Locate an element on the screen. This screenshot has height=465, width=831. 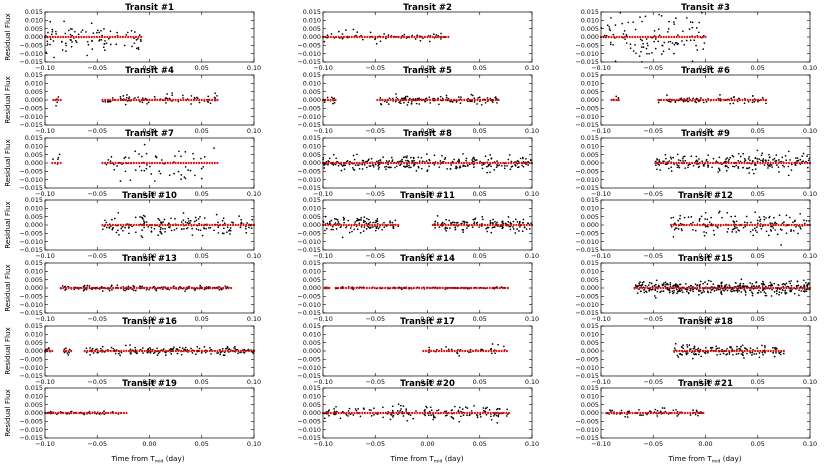
x-tick-label: 0.10 is located at coordinates (254, 256).